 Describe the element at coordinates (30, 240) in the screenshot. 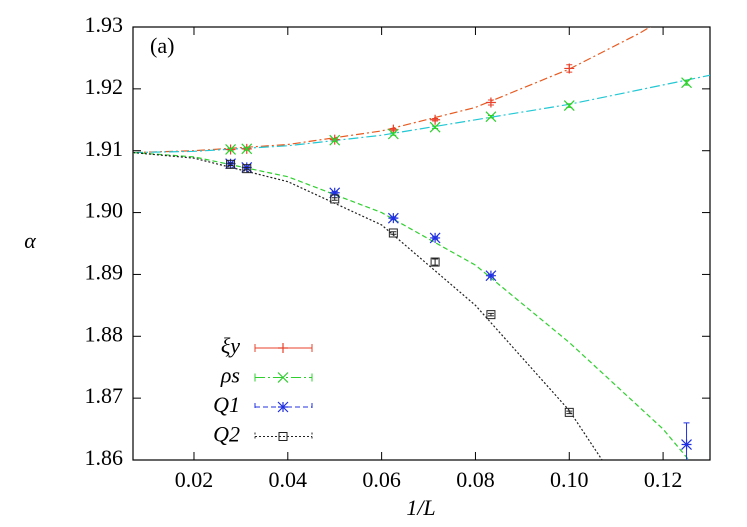

I see `y-axis-label: α` at that location.